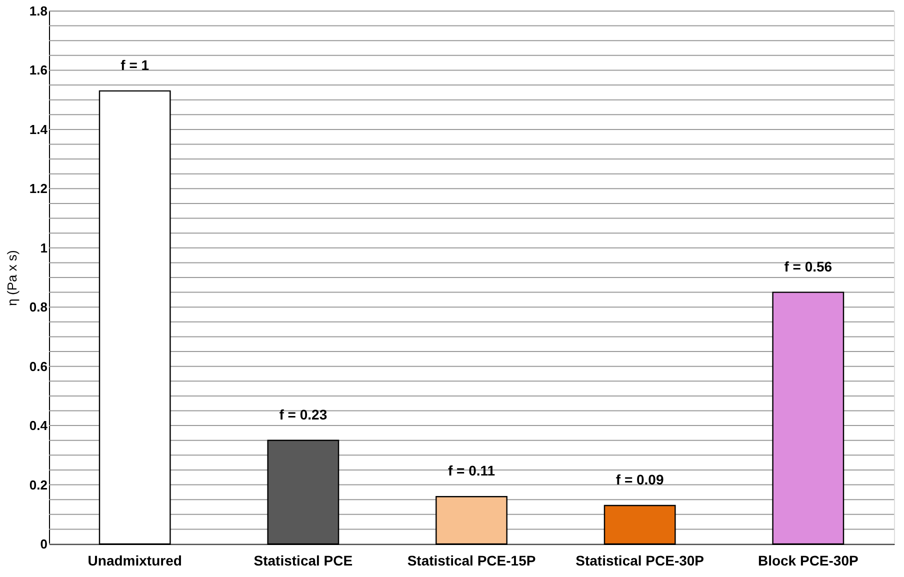  What do you see at coordinates (640, 480) in the screenshot?
I see `annotation: f = 0.09` at bounding box center [640, 480].